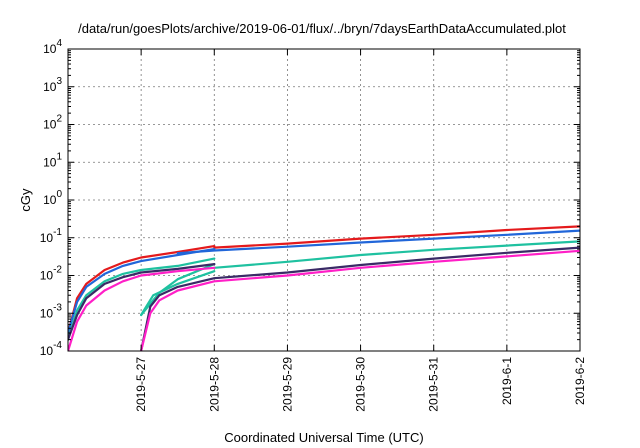 This screenshot has height=448, width=640. I want to click on x-tick-label: 2019-5-27, so click(141, 384).